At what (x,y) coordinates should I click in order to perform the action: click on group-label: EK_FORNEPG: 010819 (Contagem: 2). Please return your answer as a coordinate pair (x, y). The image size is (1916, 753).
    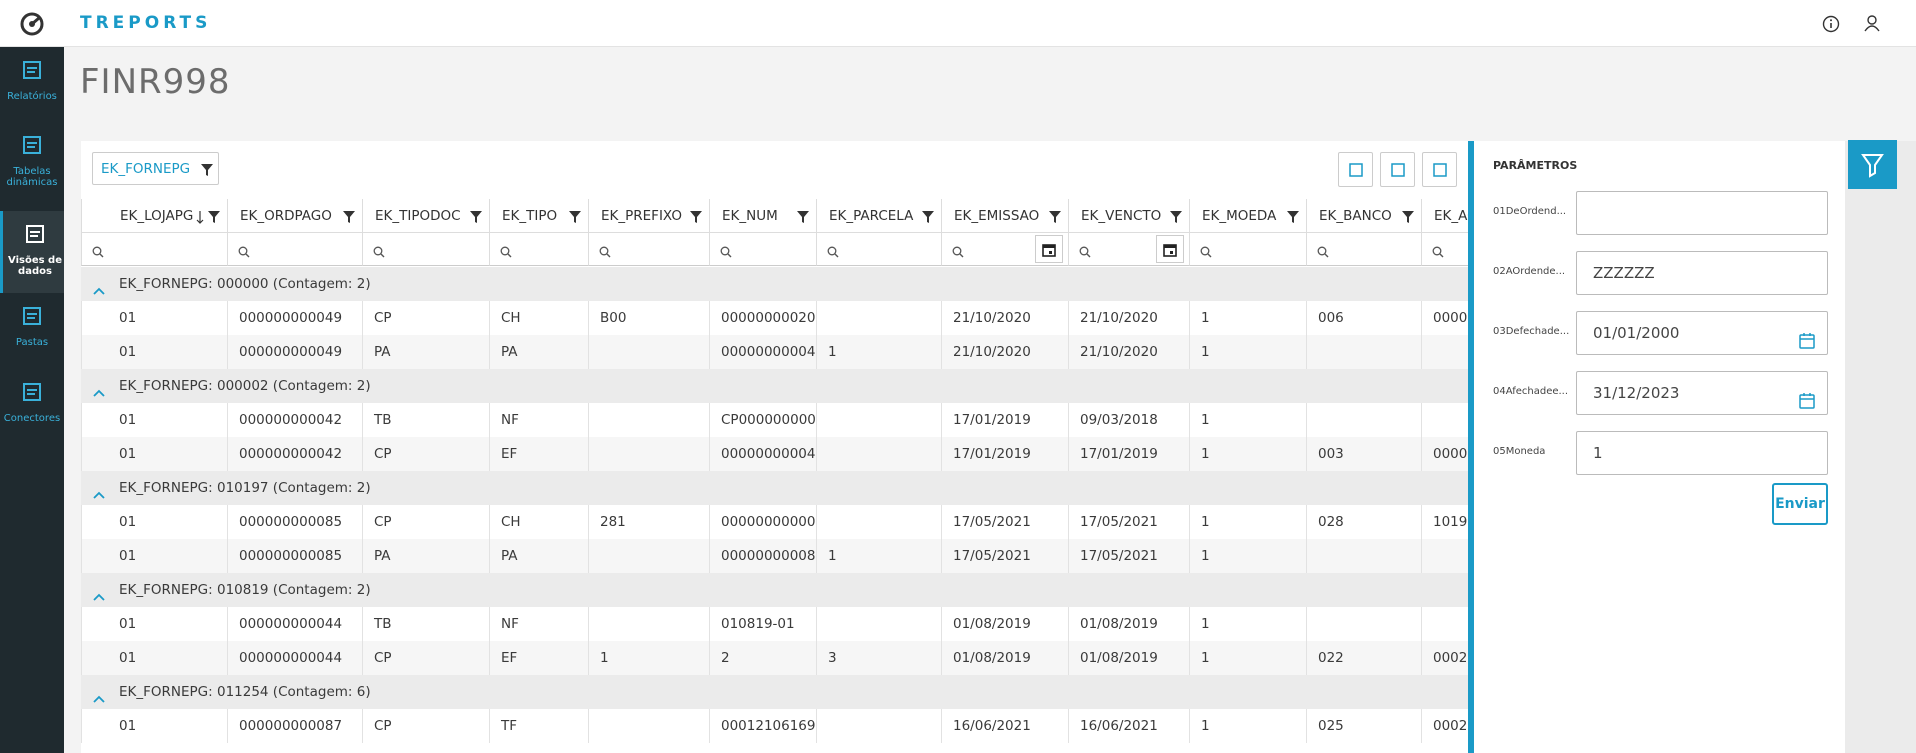
    Looking at the image, I should click on (245, 590).